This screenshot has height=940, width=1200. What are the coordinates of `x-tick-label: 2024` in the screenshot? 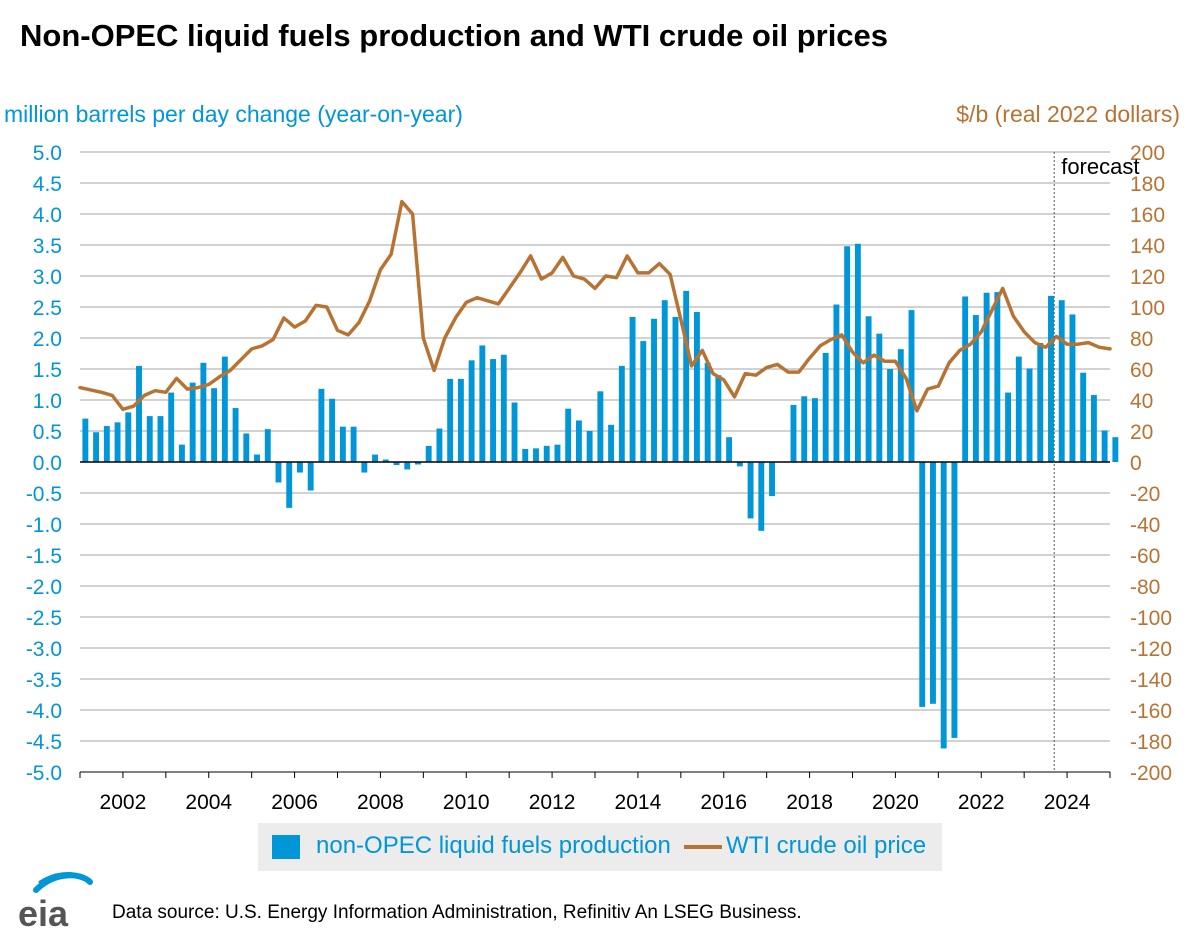 It's located at (1067, 802).